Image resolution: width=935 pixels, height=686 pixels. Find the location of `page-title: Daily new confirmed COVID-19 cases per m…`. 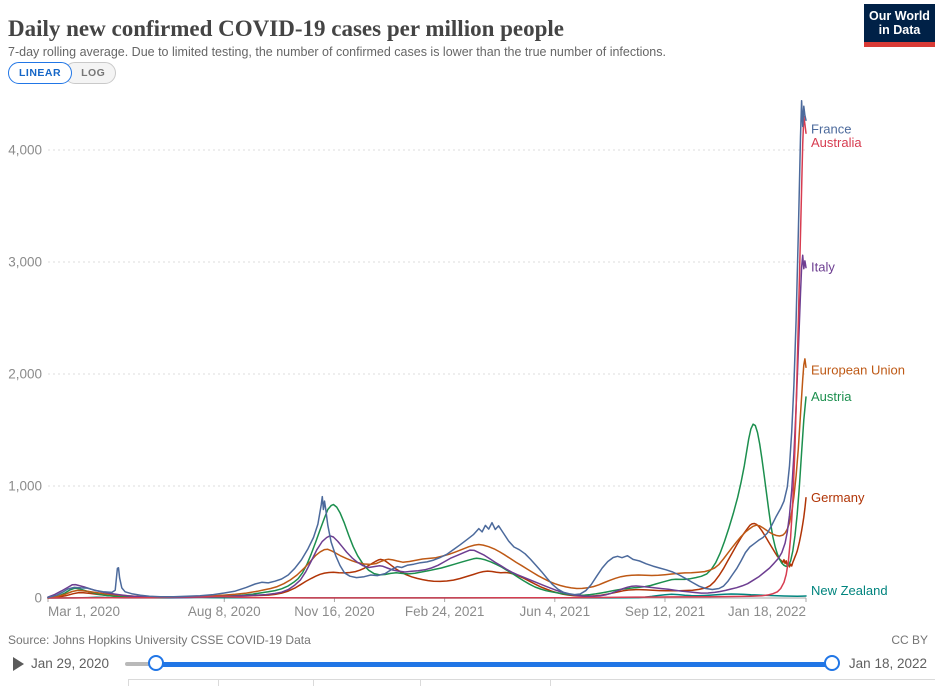

page-title: Daily new confirmed COVID-19 cases per m… is located at coordinates (286, 29).